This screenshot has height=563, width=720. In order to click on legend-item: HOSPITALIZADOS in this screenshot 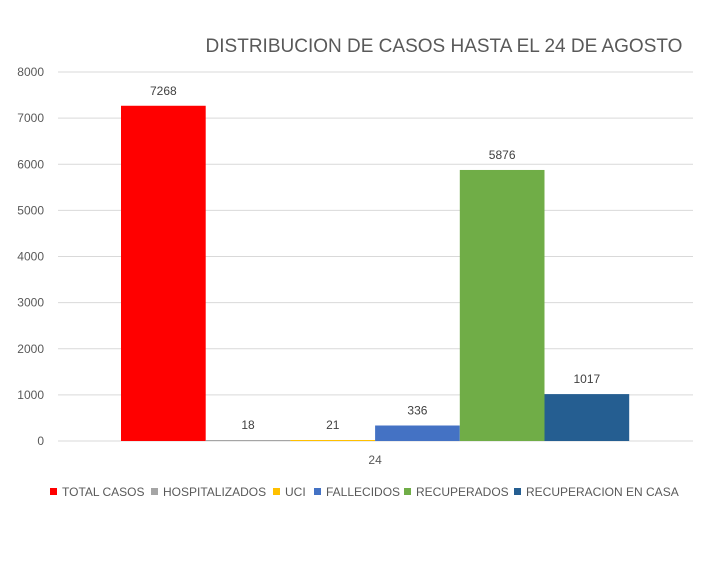, I will do `click(208, 492)`.